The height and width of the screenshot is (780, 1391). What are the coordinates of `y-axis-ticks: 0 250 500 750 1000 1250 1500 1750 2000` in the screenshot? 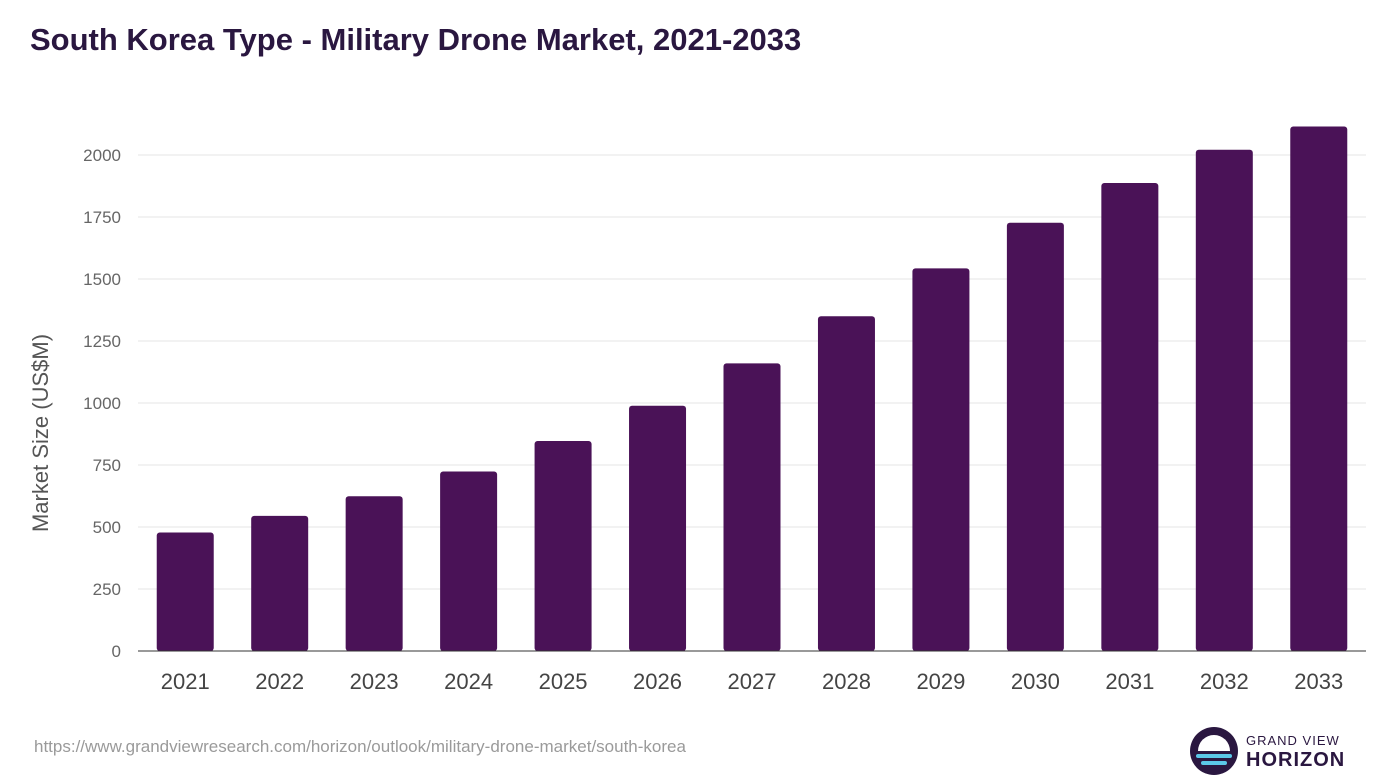 It's located at (102, 403).